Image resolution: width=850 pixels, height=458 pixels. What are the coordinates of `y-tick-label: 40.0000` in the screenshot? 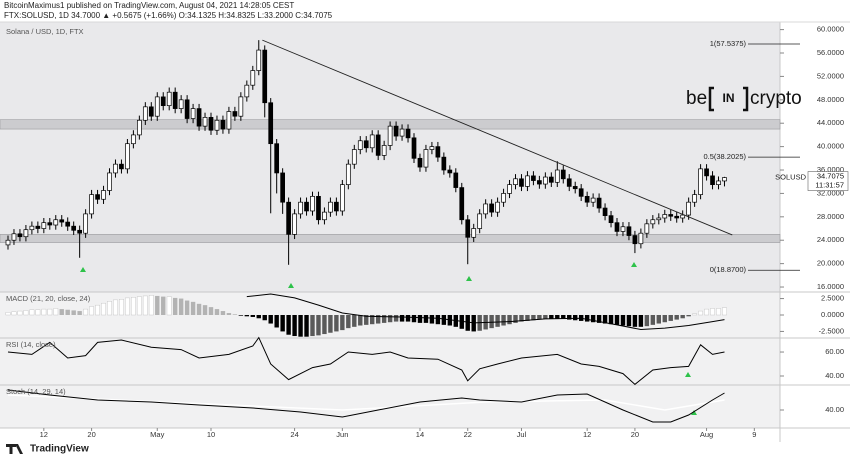 It's located at (830, 146).